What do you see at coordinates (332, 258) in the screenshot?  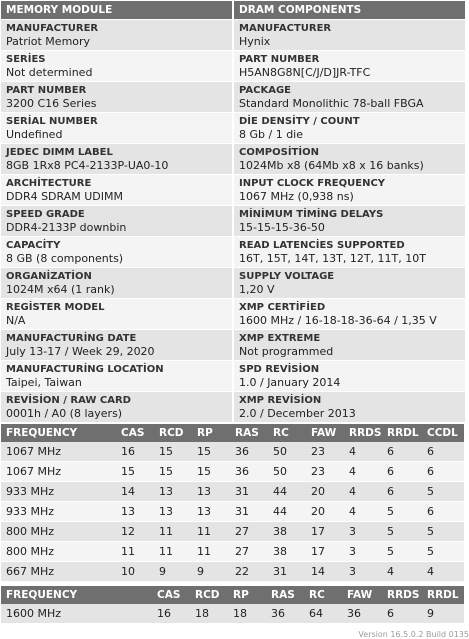 I see `property-value: 16T, 15T, 14T, 13T, 12T, 11T, 10T` at bounding box center [332, 258].